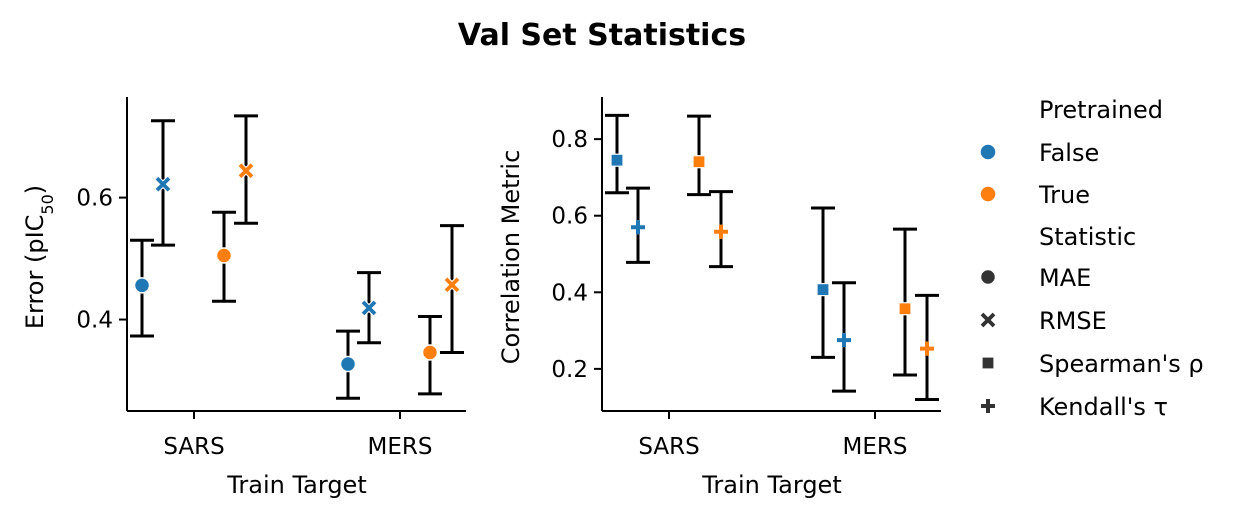 This screenshot has width=1255, height=520. What do you see at coordinates (94, 321) in the screenshot?
I see `error-y-tick-label: 0.4` at bounding box center [94, 321].